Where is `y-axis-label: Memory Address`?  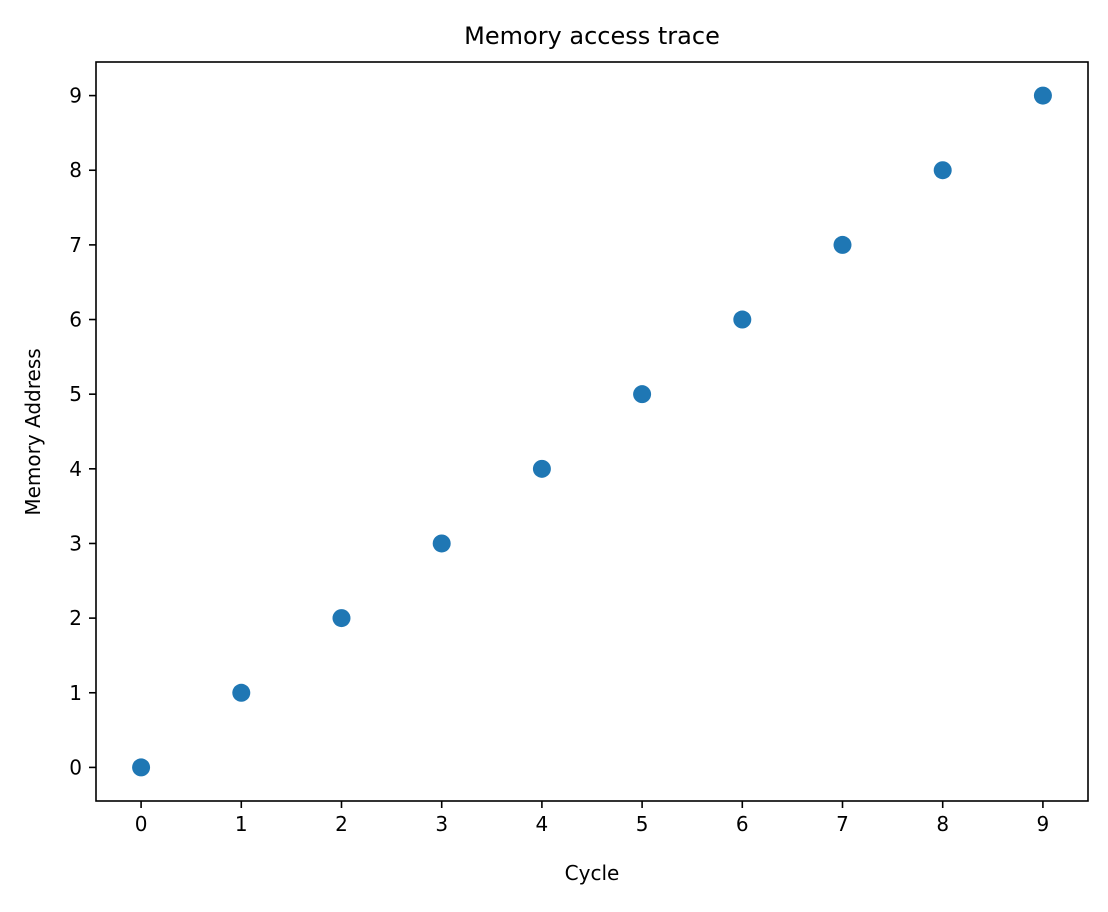
y-axis-label: Memory Address is located at coordinates (33, 431).